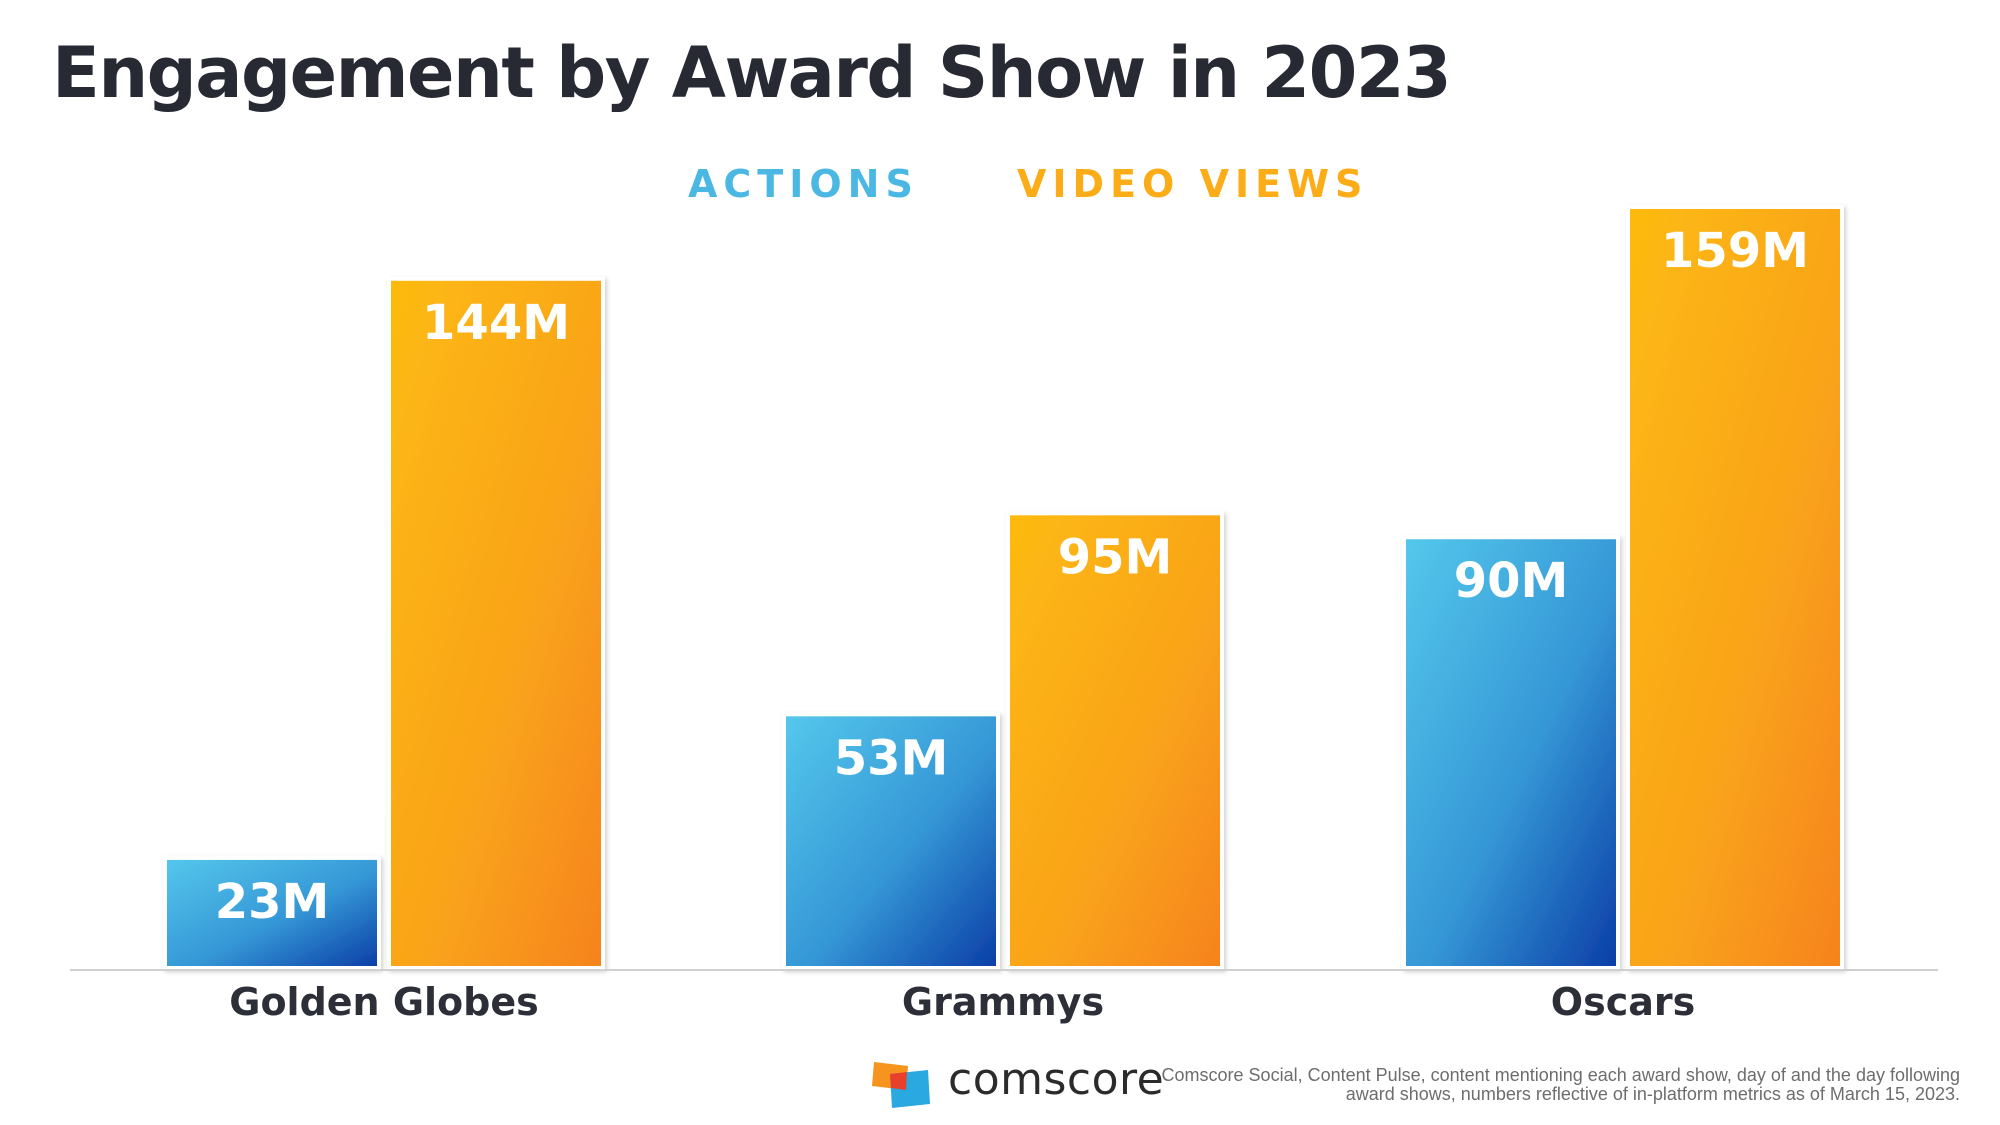  I want to click on bar-golden-globes-actions, so click(272, 912).